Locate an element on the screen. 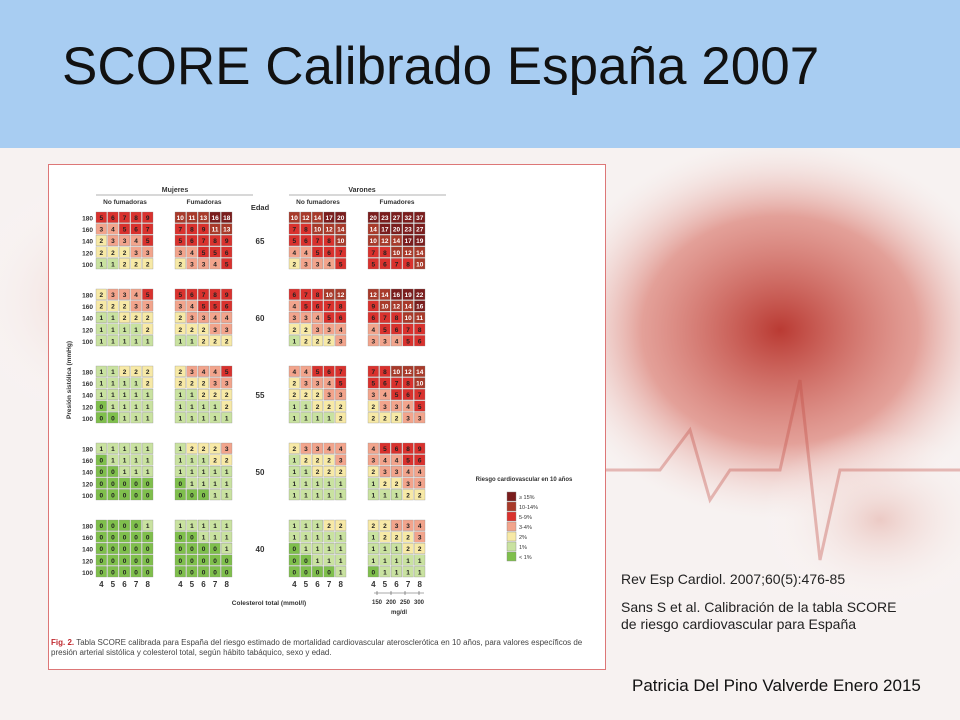 The image size is (960, 720). bp-label: 140 is located at coordinates (87, 242).